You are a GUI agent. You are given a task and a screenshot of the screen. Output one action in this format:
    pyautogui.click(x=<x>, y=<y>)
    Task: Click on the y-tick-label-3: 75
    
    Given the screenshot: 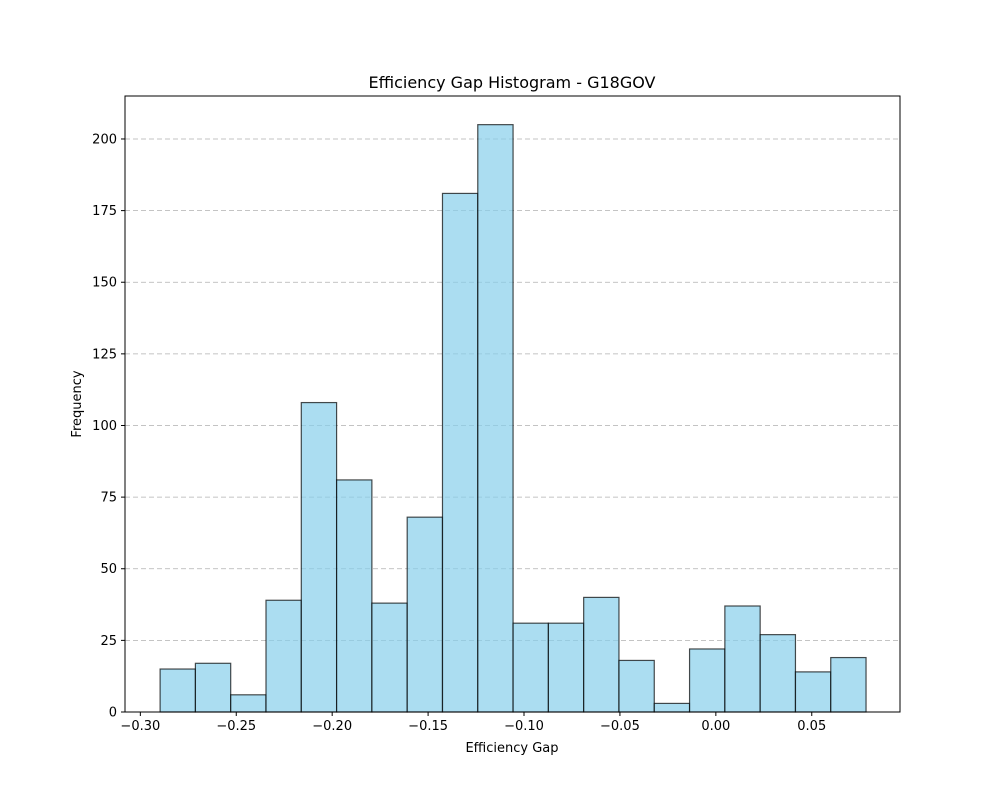 What is the action you would take?
    pyautogui.click(x=108, y=498)
    